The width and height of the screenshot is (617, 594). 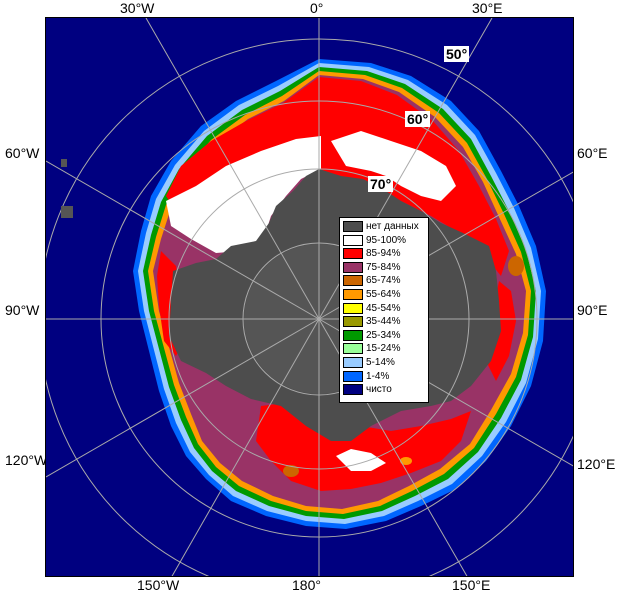 I want to click on meridian-60w, so click(x=183, y=240).